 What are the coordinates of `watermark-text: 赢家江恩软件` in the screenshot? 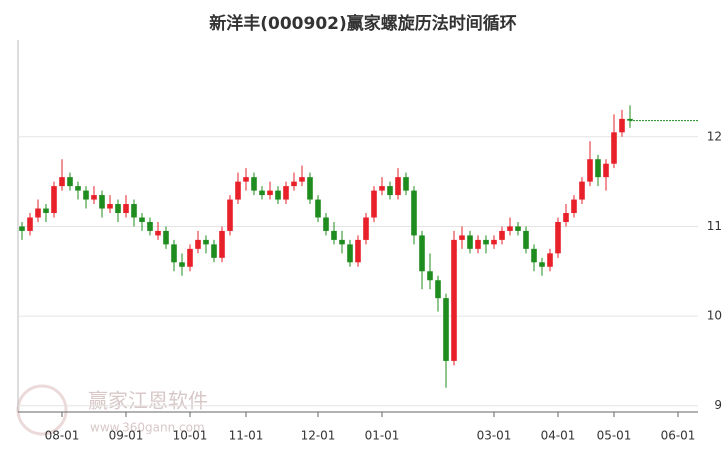 It's located at (148, 401).